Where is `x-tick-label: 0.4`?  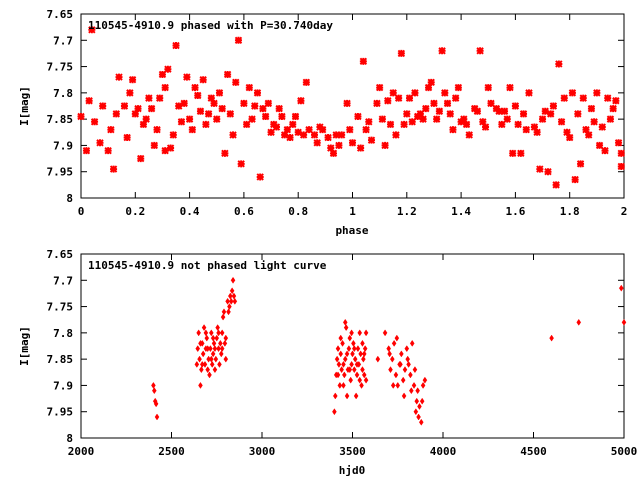 x-tick-label: 0.4 is located at coordinates (190, 211).